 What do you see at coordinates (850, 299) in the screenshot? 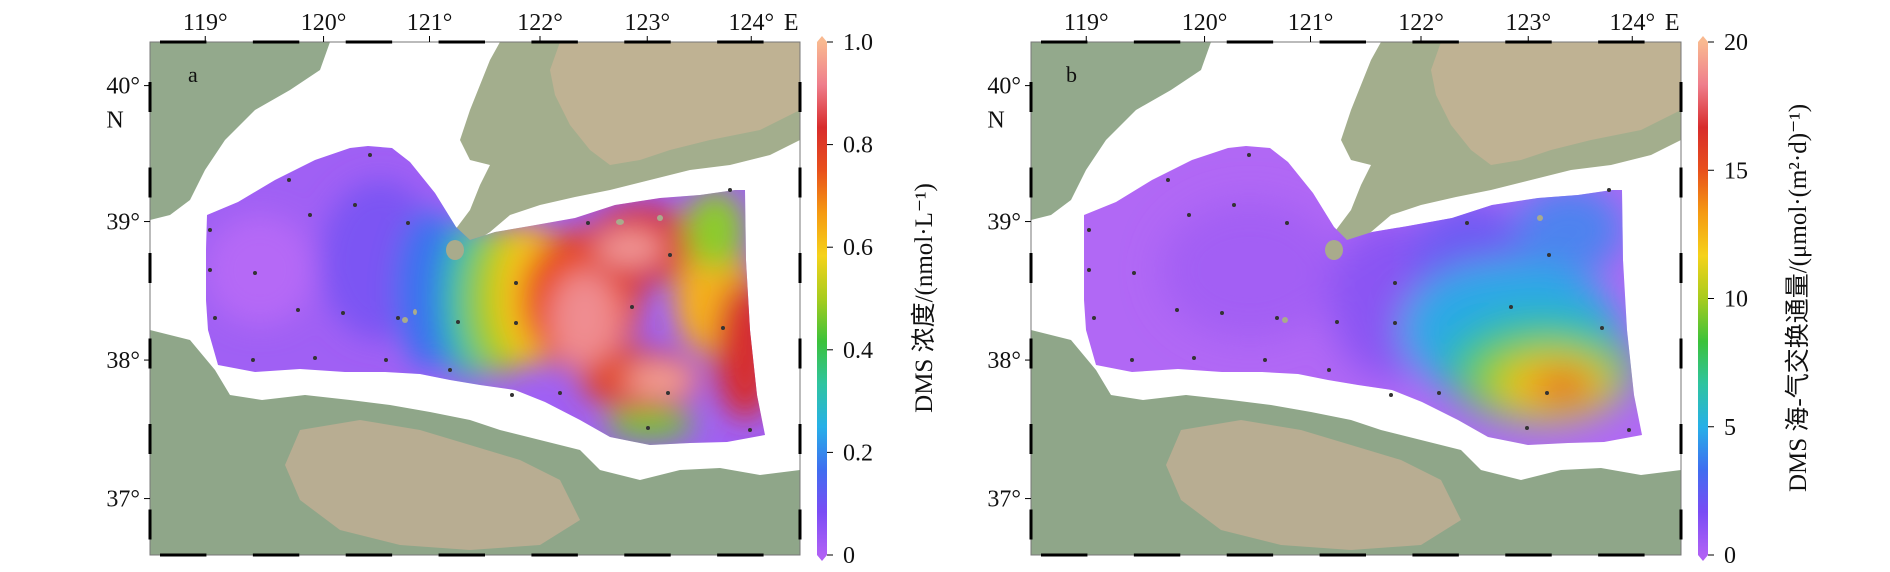
I see `colorbar-ticks: 0 0.2 0.4 0.6 0.8 1.0` at bounding box center [850, 299].